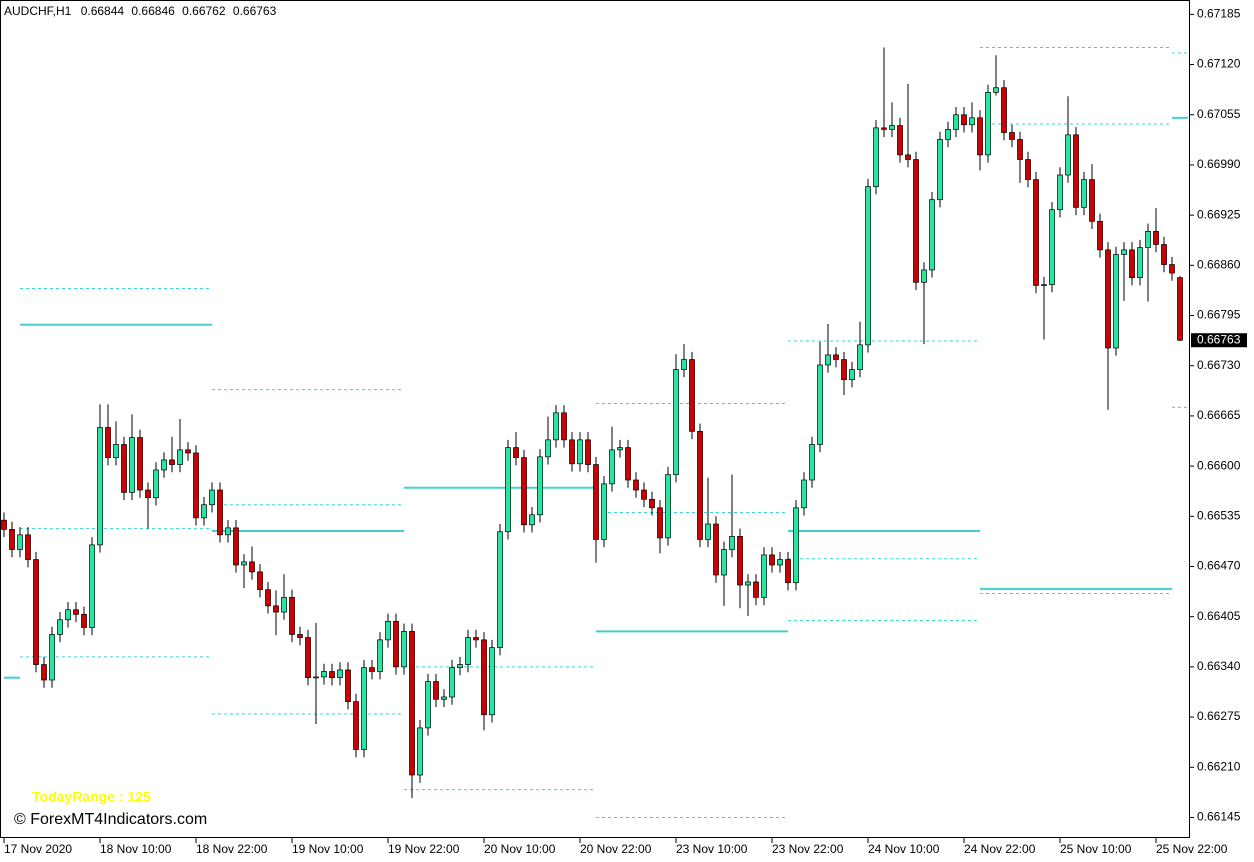 Image resolution: width=1254 pixels, height=862 pixels. What do you see at coordinates (1219, 64) in the screenshot?
I see `y-tick-label: 0.67120` at bounding box center [1219, 64].